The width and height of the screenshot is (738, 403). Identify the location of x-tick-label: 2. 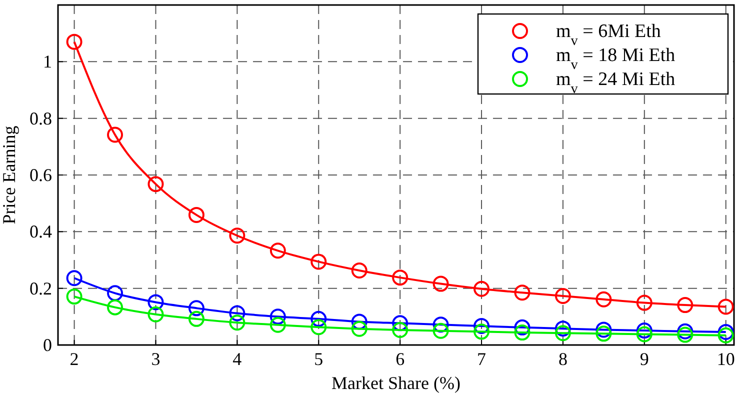
(74, 359).